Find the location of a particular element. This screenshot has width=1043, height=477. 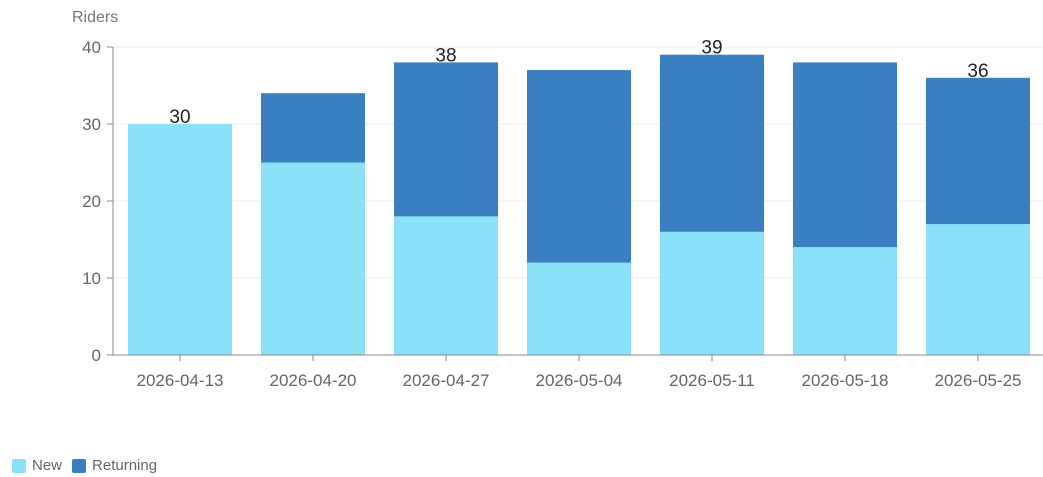

legend-label-new: New is located at coordinates (47, 465).